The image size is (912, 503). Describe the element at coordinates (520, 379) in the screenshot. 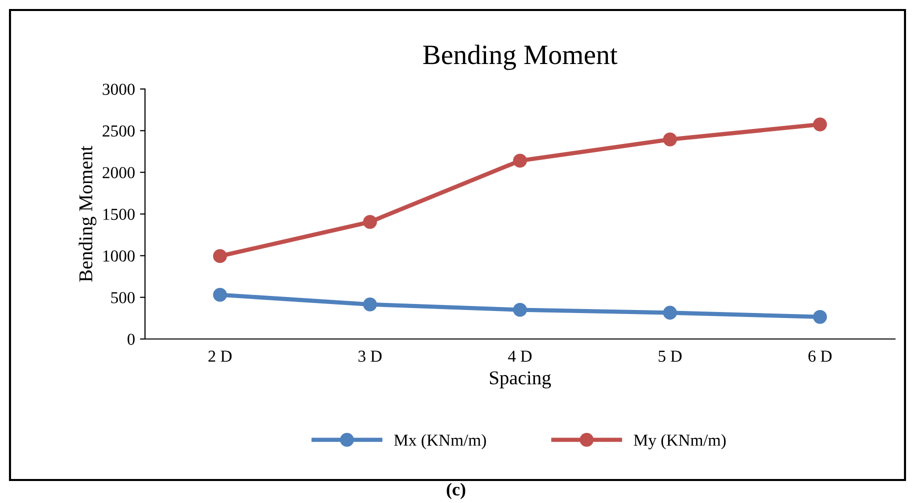

I see `x-axis-title: Spacing` at that location.